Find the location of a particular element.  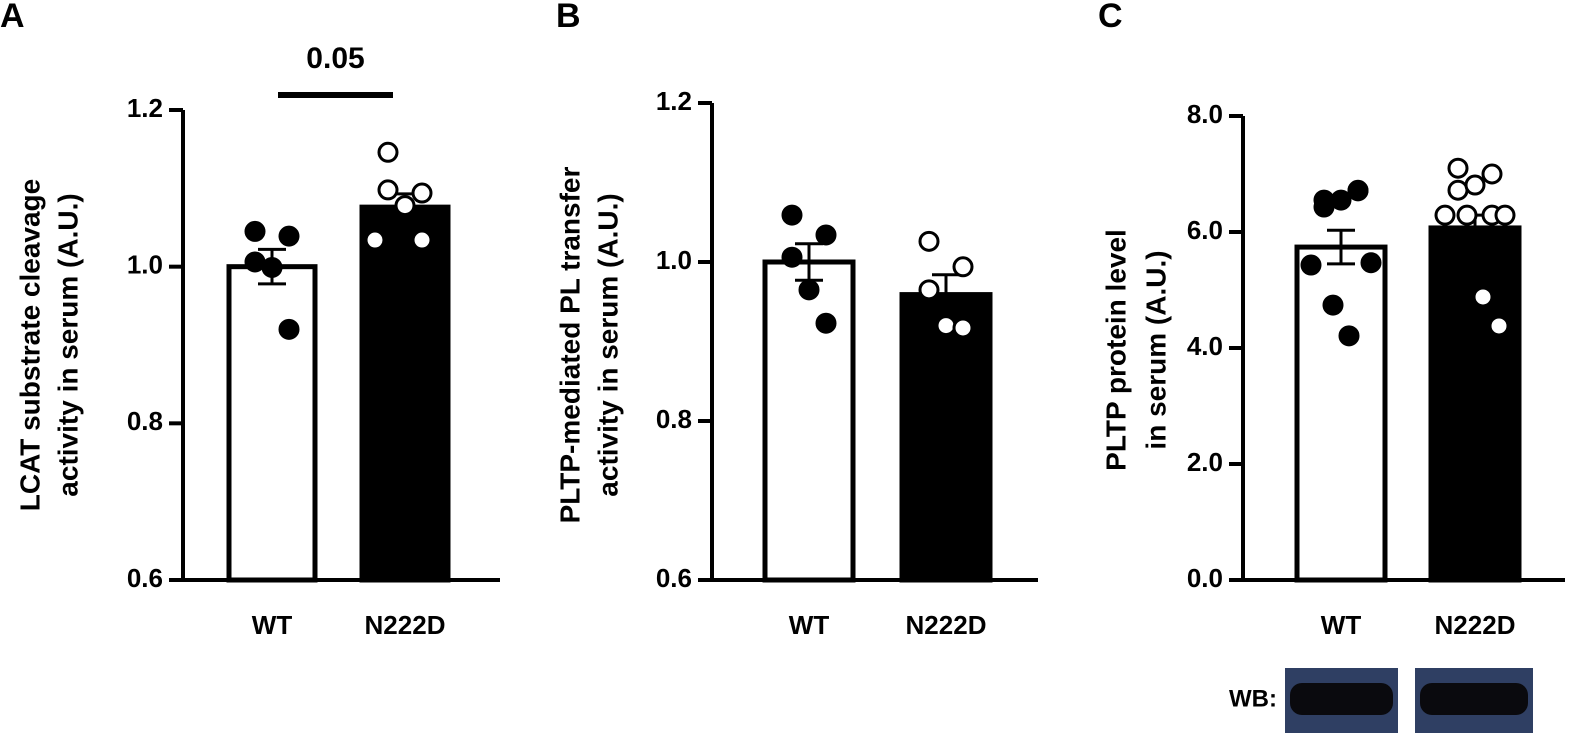

y-axis-label: PLTP-mediated PL transfer is located at coordinates (569, 344).